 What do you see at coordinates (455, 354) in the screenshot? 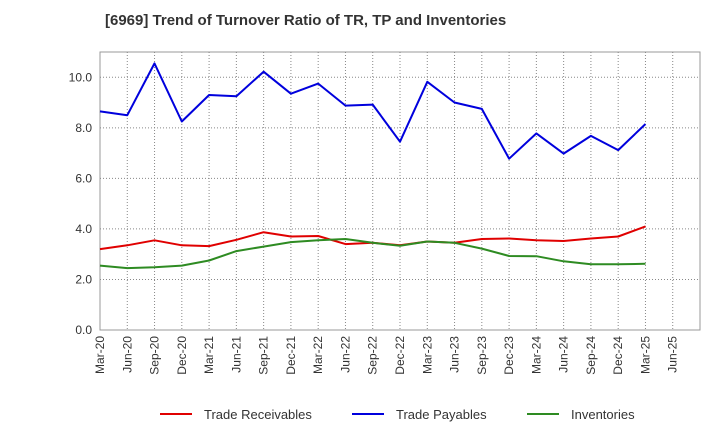
I see `x-tick-label: Jun-23` at bounding box center [455, 354].